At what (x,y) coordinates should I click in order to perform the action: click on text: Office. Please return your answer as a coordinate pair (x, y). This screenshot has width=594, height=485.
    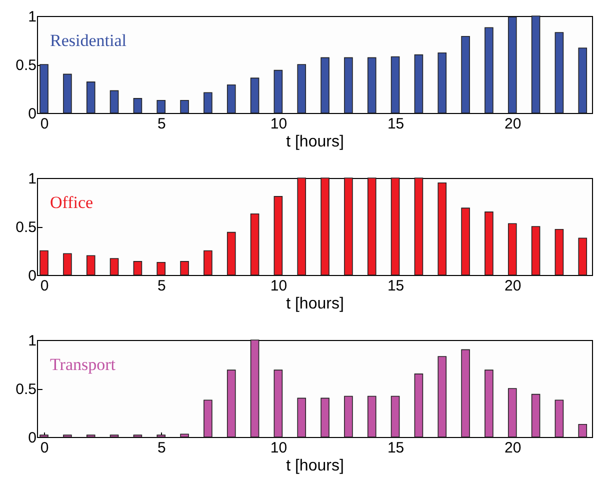
    Looking at the image, I should click on (72, 202).